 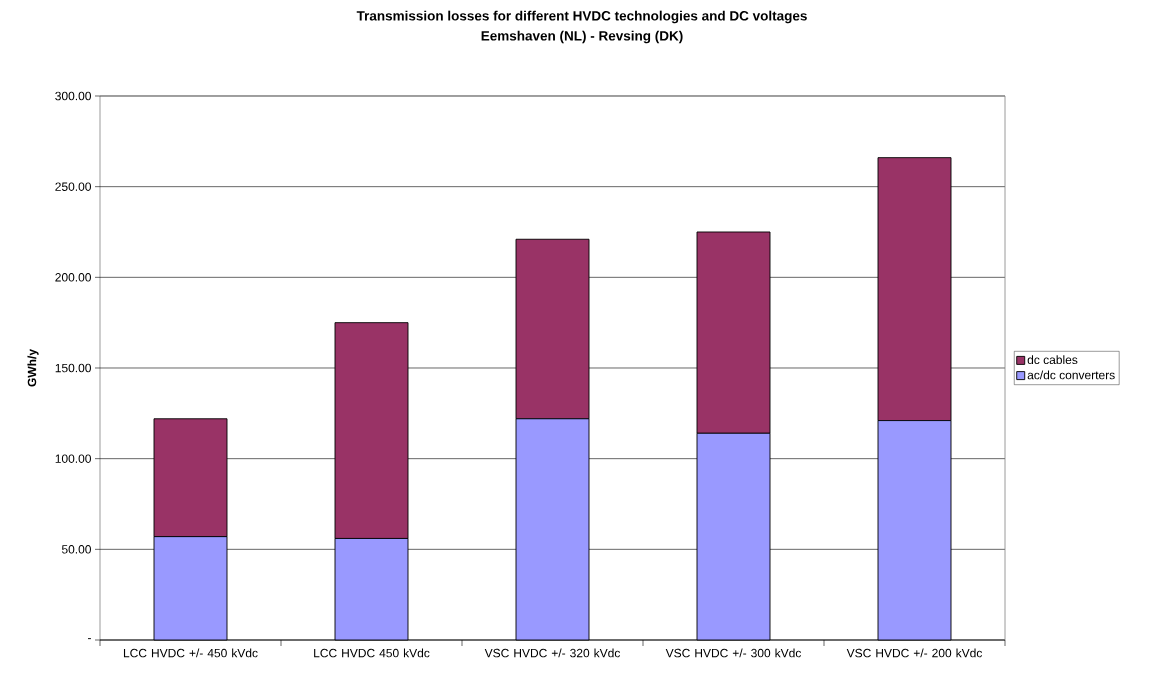 What do you see at coordinates (552, 653) in the screenshot?
I see `x-tick-label: VSC HVDC +/- 320 kVdc` at bounding box center [552, 653].